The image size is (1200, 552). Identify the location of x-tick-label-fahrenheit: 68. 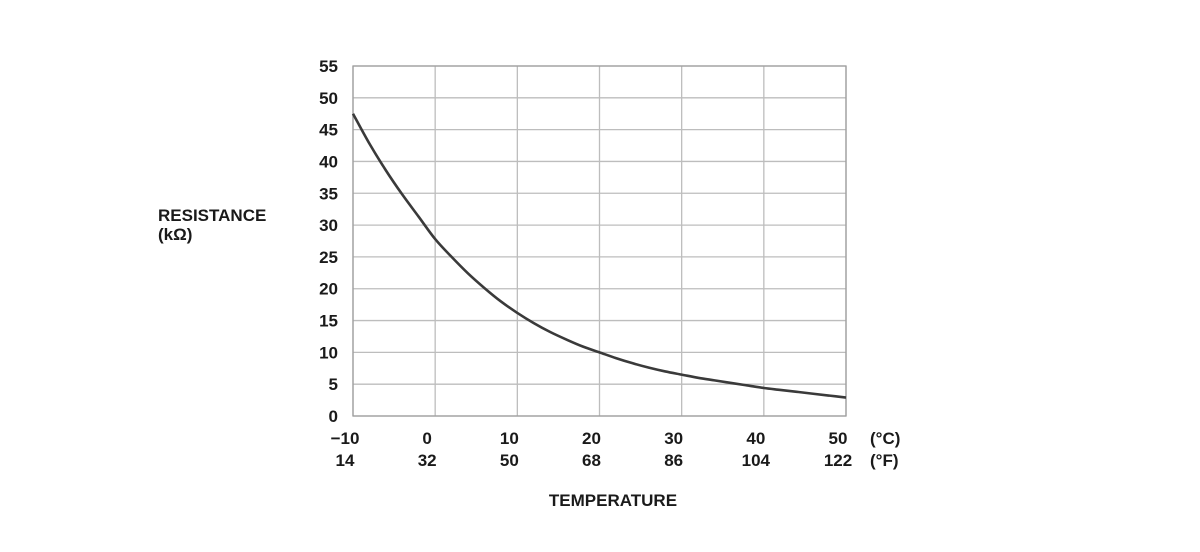
(591, 460).